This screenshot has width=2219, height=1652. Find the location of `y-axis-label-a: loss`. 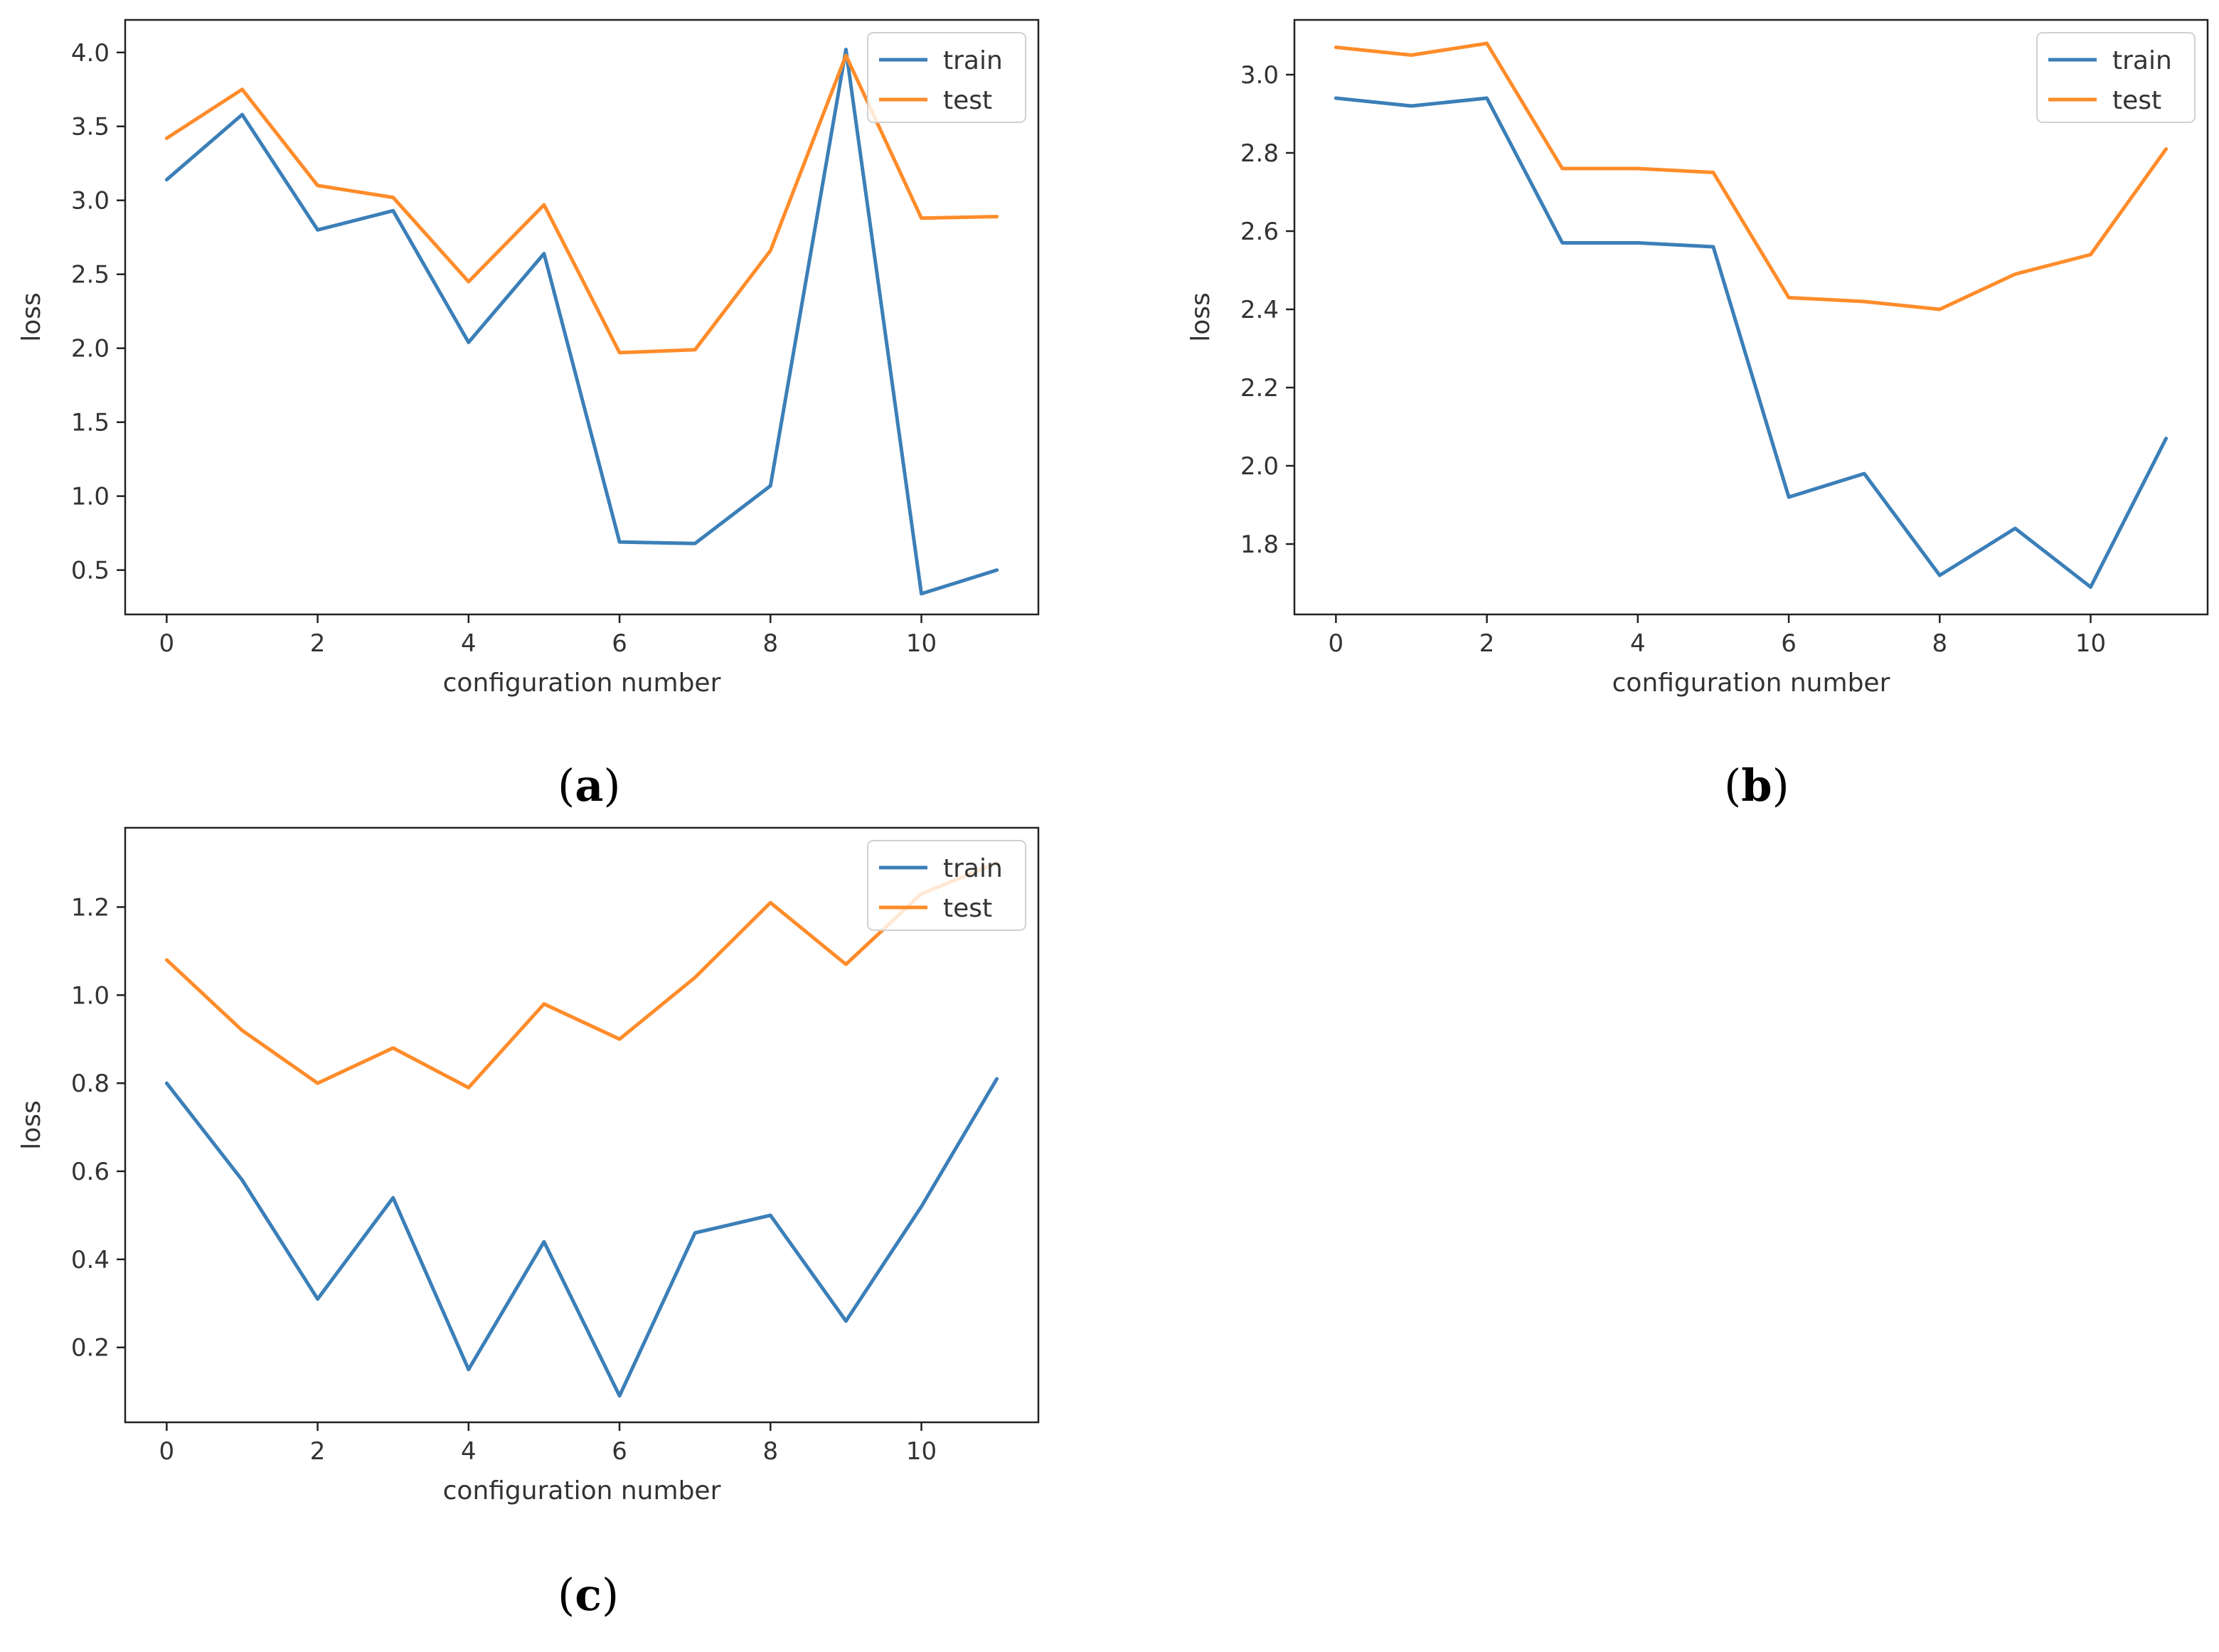

y-axis-label-a: loss is located at coordinates (32, 317).